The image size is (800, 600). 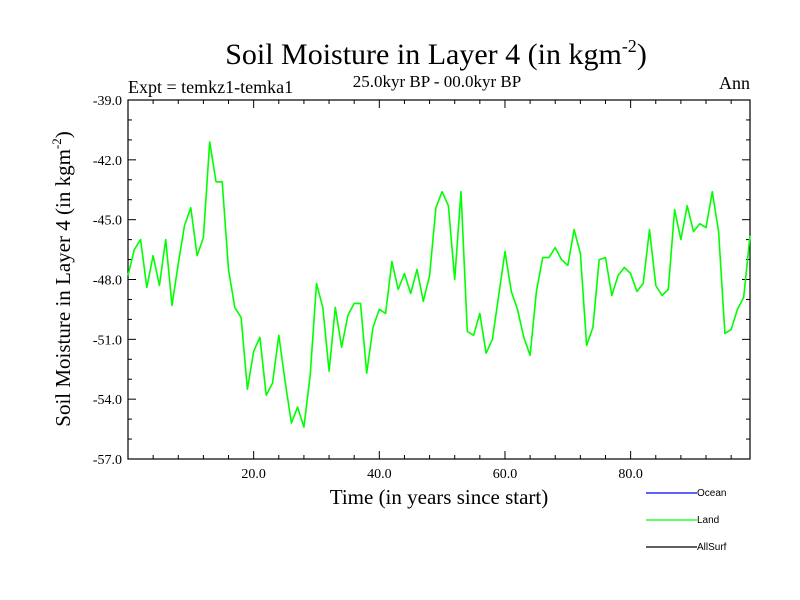 What do you see at coordinates (107, 340) in the screenshot?
I see `y-tick-label: -51.0` at bounding box center [107, 340].